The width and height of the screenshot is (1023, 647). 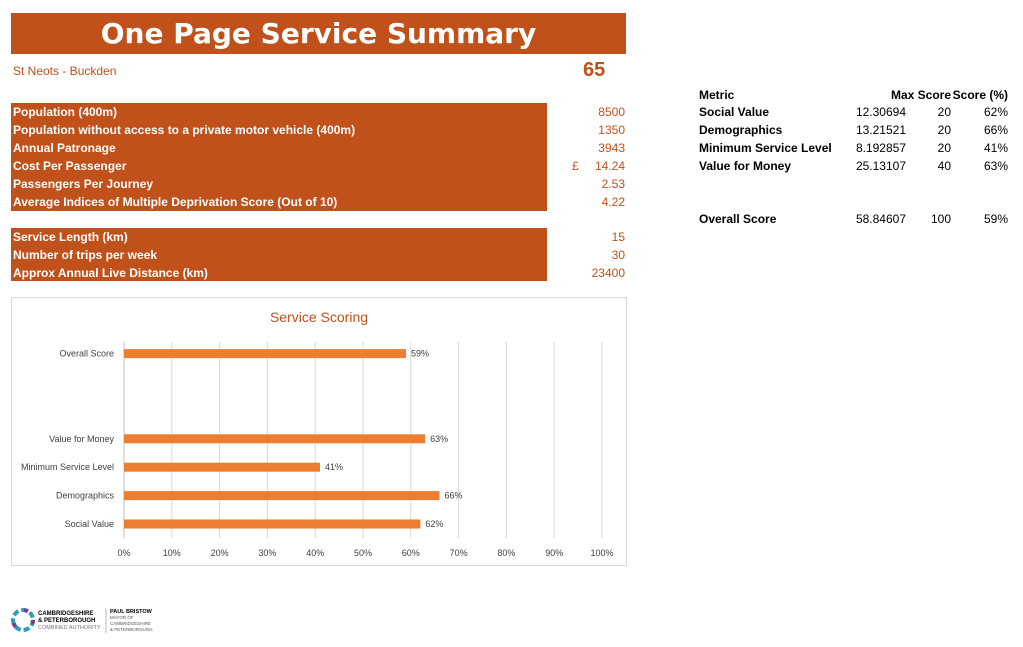 What do you see at coordinates (880, 148) in the screenshot?
I see `metric-cell: 8.192857` at bounding box center [880, 148].